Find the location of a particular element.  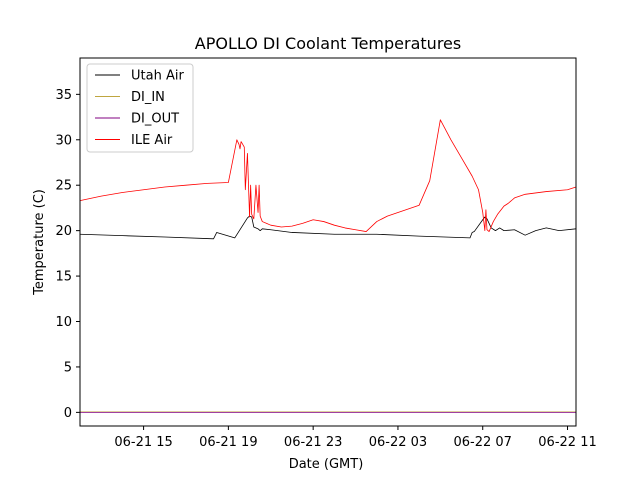

legend: Utah Air DI_IN DI_OUT ILE Air is located at coordinates (140, 108).